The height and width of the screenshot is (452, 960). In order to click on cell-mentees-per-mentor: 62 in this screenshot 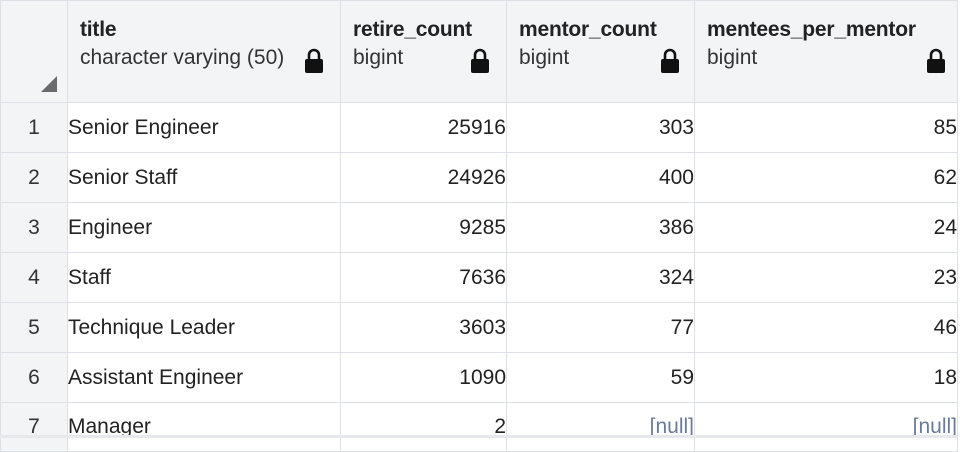, I will do `click(826, 177)`.